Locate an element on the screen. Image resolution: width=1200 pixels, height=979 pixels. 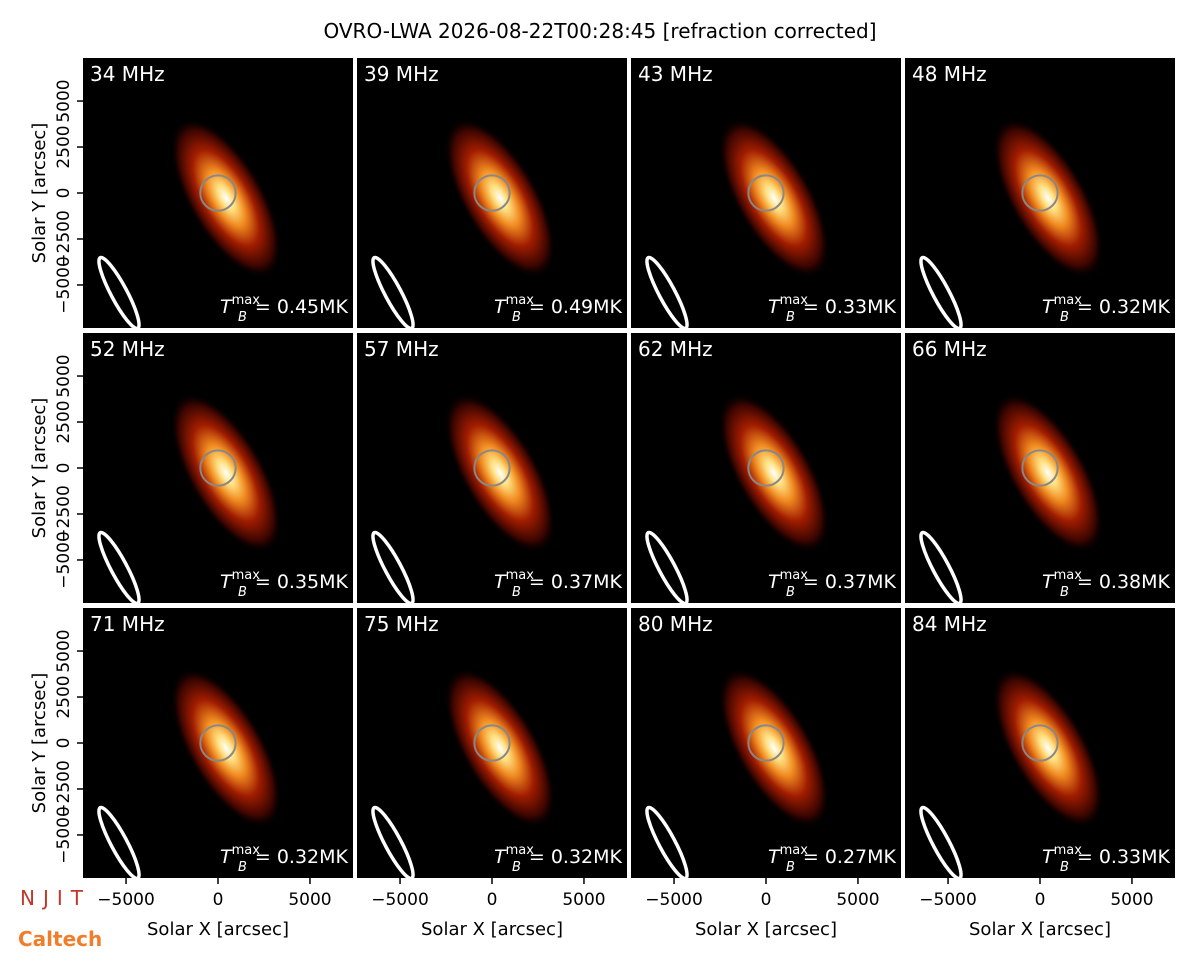
frequency-label: 39 MHz is located at coordinates (401, 74).